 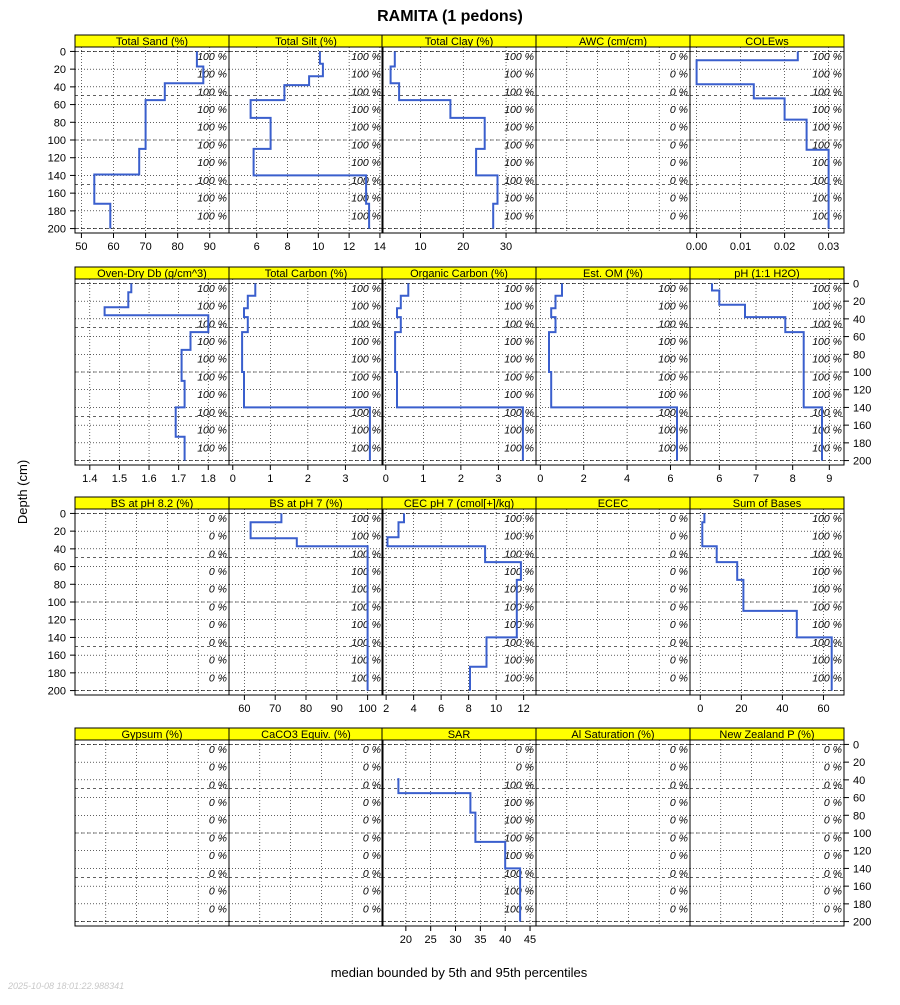 What do you see at coordinates (766, 274) in the screenshot?
I see `panel-title: pH (1:1 H2O)` at bounding box center [766, 274].